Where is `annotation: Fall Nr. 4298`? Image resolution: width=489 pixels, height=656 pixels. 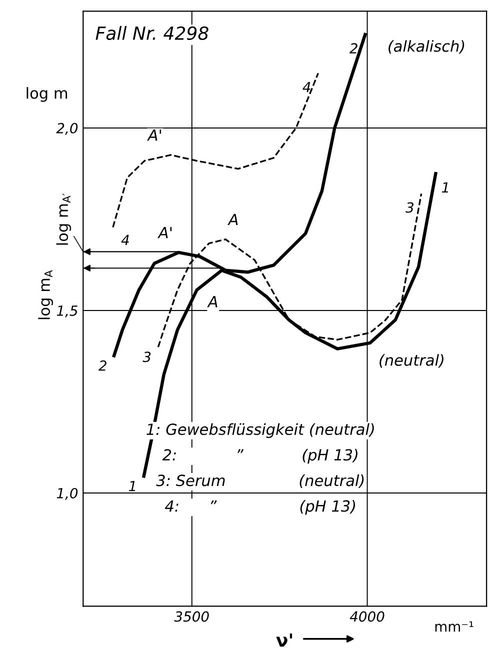 annotation: Fall Nr. 4298 is located at coordinates (152, 33).